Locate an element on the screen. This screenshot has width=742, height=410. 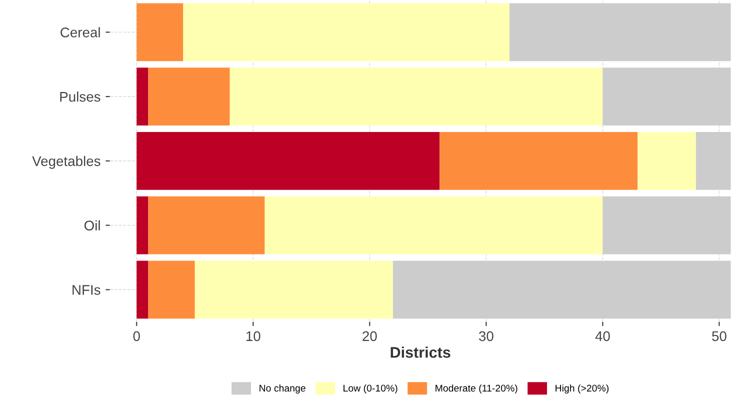
y-tick-label: NFIs is located at coordinates (86, 290).